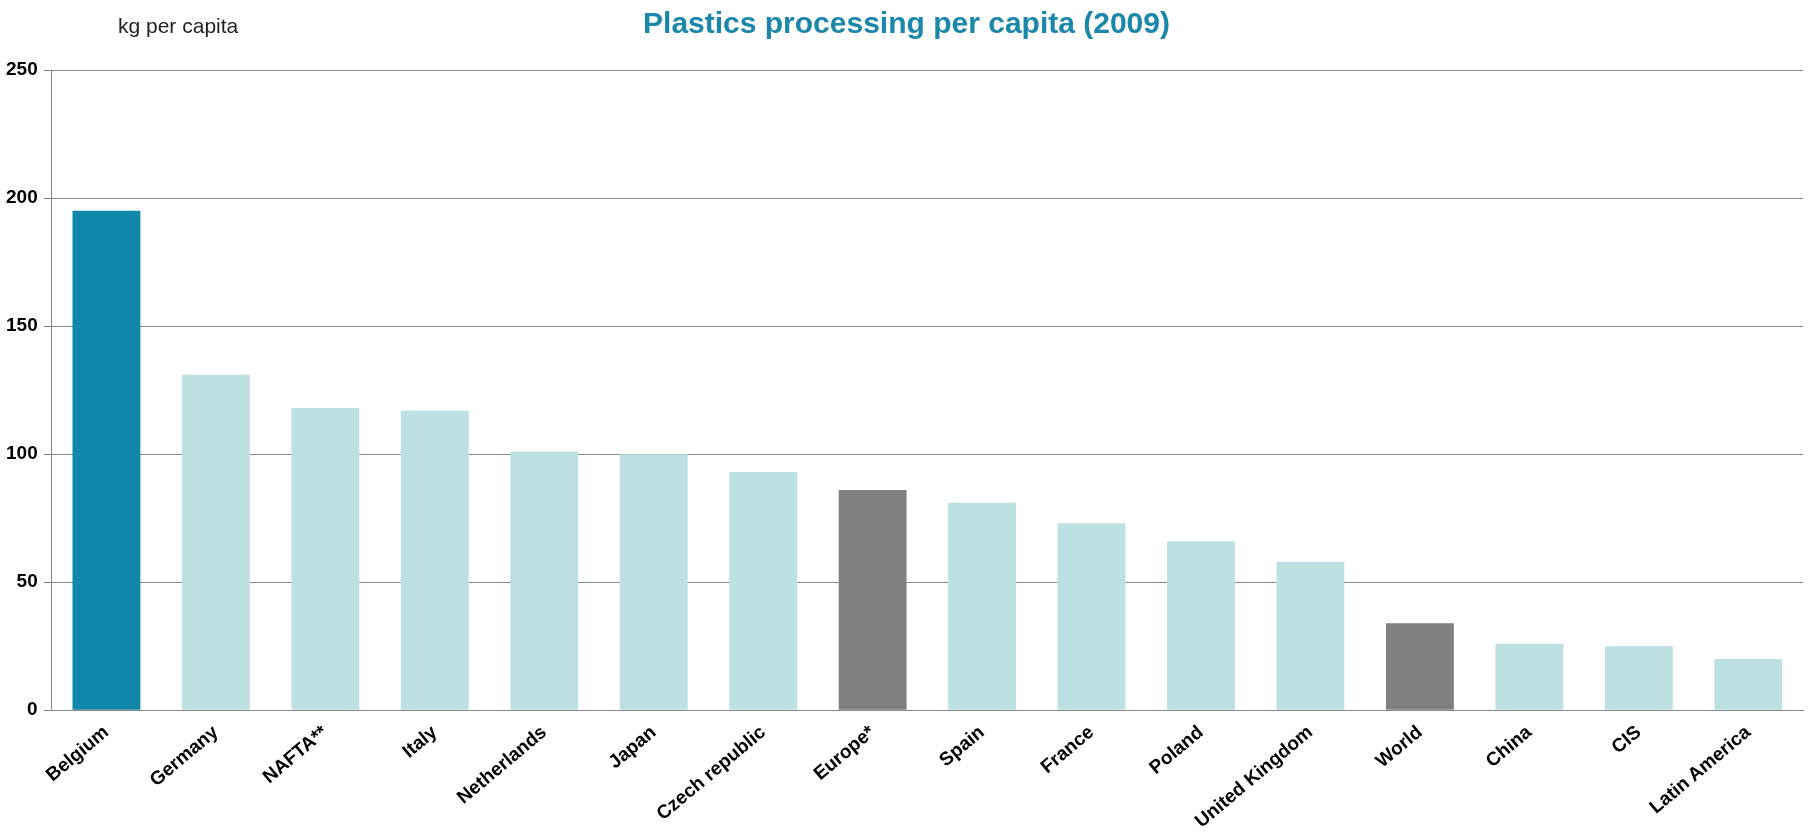 The width and height of the screenshot is (1813, 836). I want to click on x-tick-label: CIS, so click(1626, 739).